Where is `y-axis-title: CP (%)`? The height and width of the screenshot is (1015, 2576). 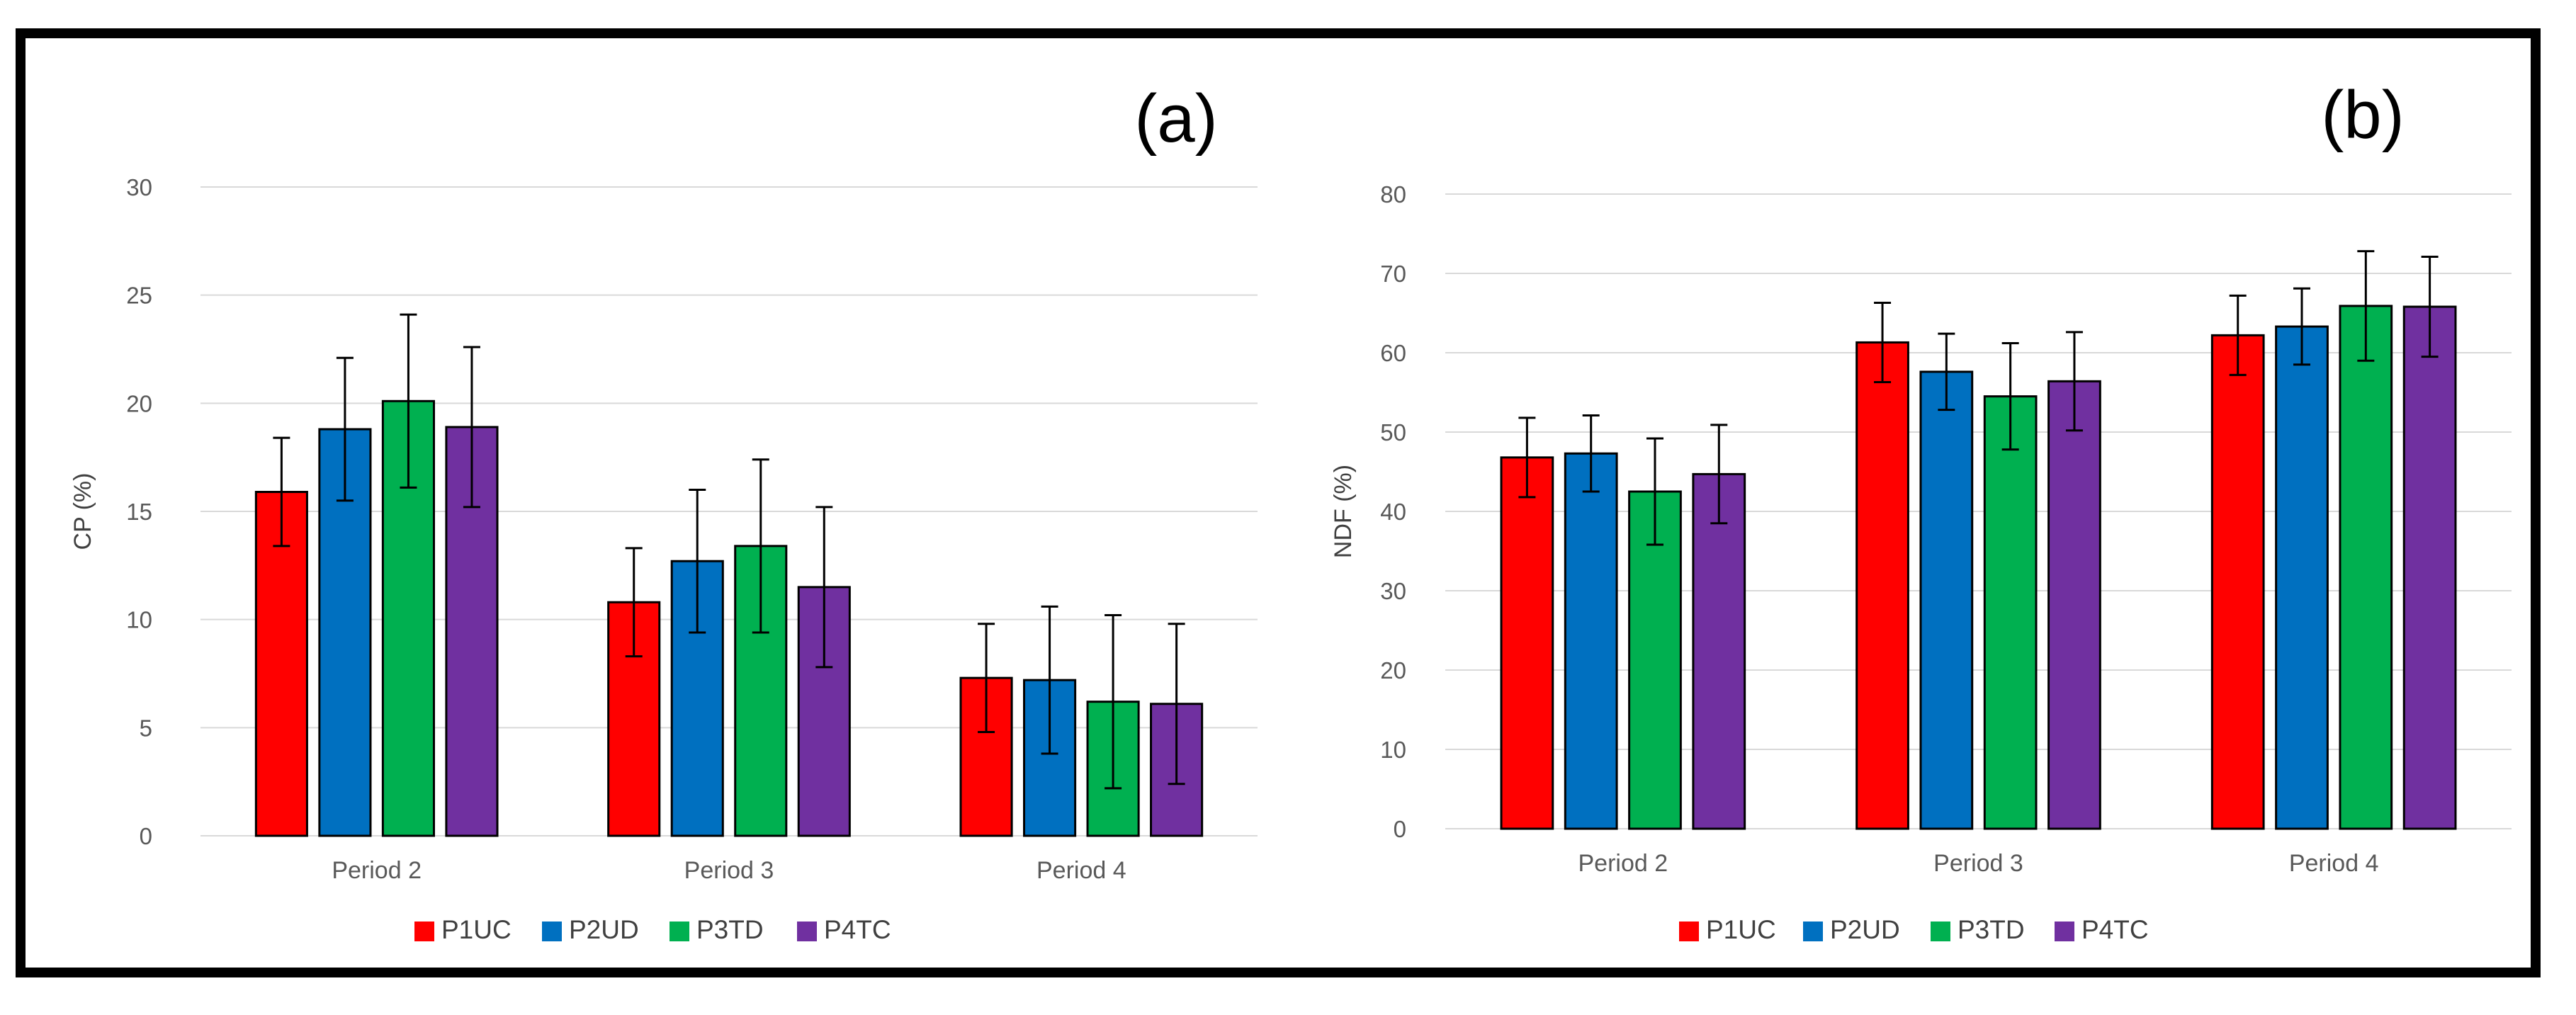
y-axis-title: CP (%) is located at coordinates (82, 511).